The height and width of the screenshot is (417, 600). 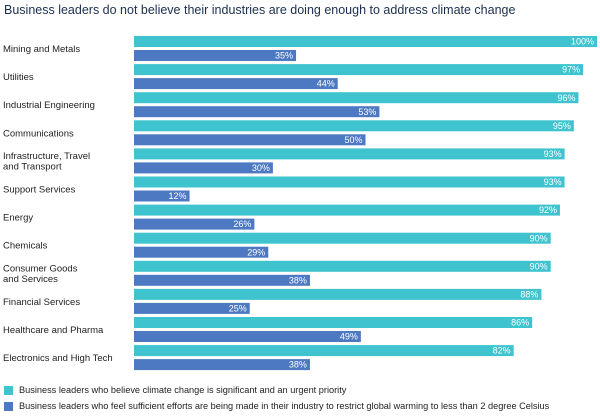 What do you see at coordinates (539, 238) in the screenshot?
I see `bar-value-label-chemicals-series-1: 90%` at bounding box center [539, 238].